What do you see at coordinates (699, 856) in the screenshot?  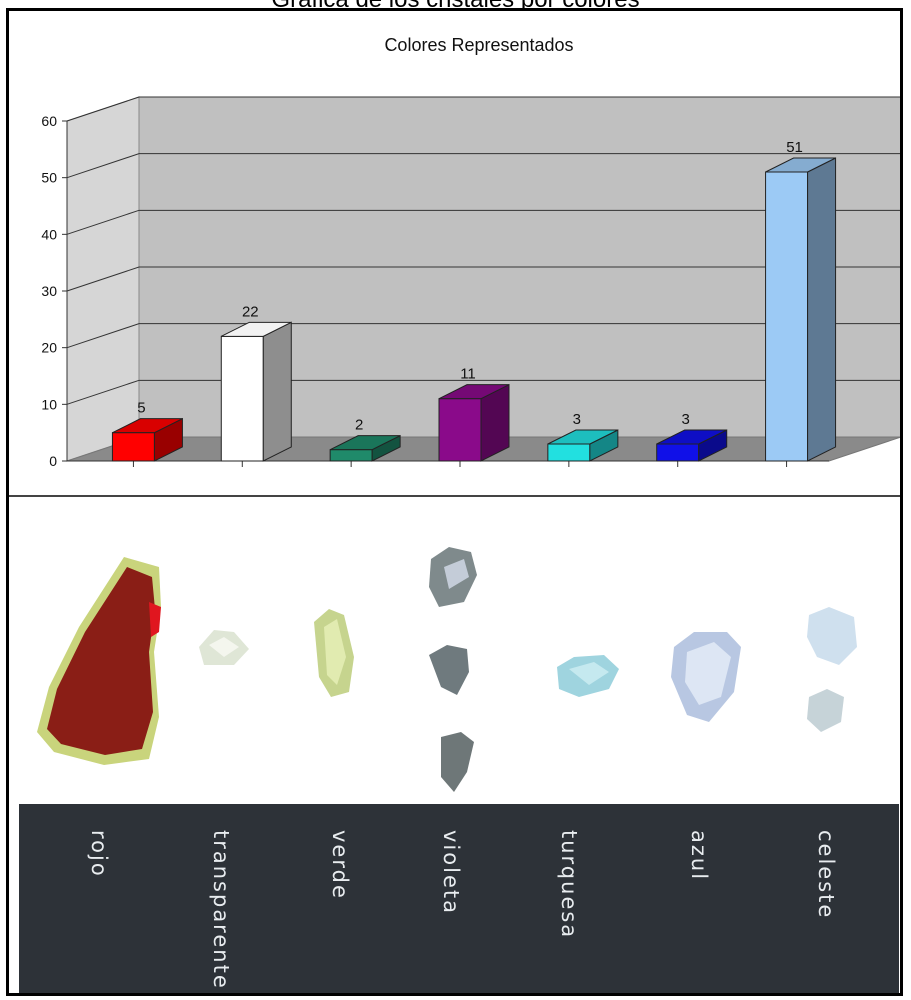 I see `label-azul: azul` at bounding box center [699, 856].